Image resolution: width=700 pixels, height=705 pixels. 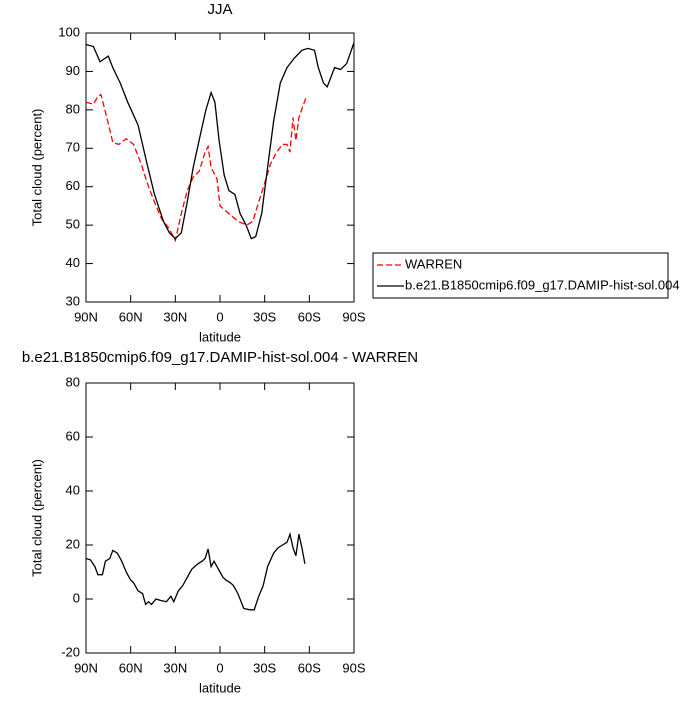 I want to click on y-tick-label: 0, so click(x=76, y=597).